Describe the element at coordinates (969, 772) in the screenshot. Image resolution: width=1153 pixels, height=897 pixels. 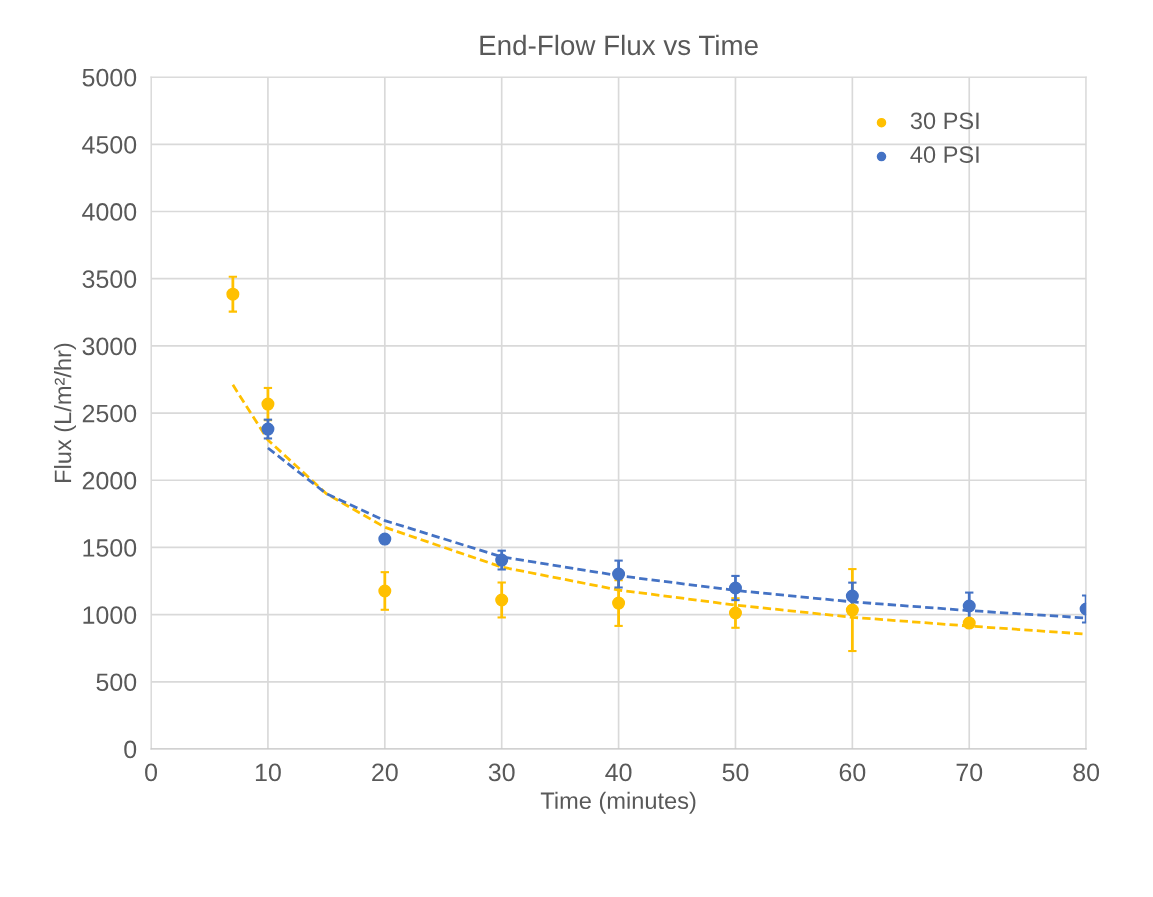
I see `x-tick-label: 70` at that location.